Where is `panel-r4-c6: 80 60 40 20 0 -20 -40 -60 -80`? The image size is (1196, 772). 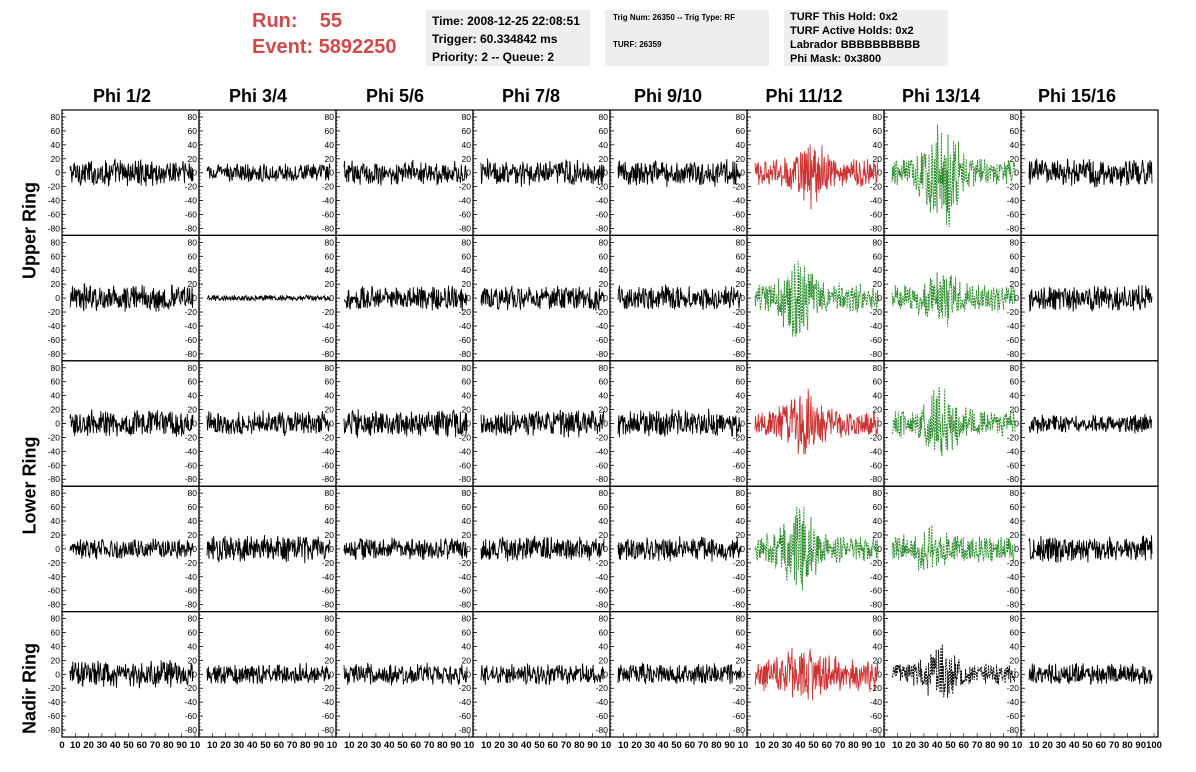 panel-r4-c6: 80 60 40 20 0 -20 -40 -60 -80 is located at coordinates (946, 674).